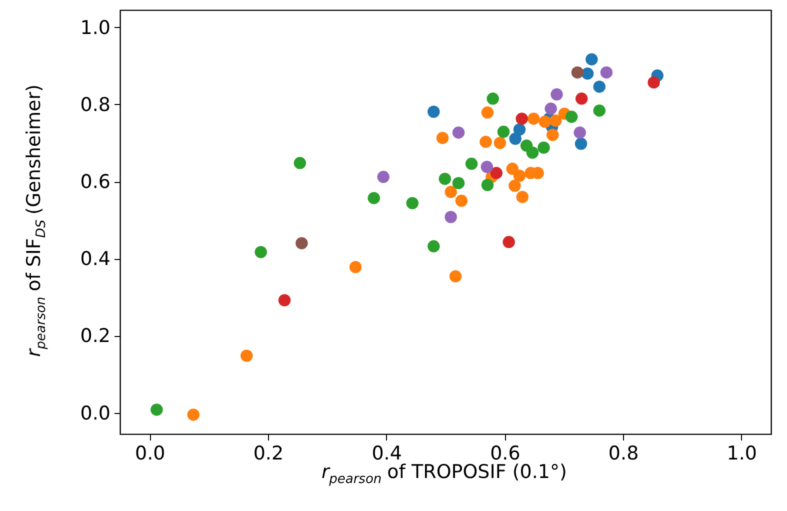 Image resolution: width=787 pixels, height=511 pixels. What do you see at coordinates (95, 336) in the screenshot?
I see `y-tick-label: 0.2` at bounding box center [95, 336].